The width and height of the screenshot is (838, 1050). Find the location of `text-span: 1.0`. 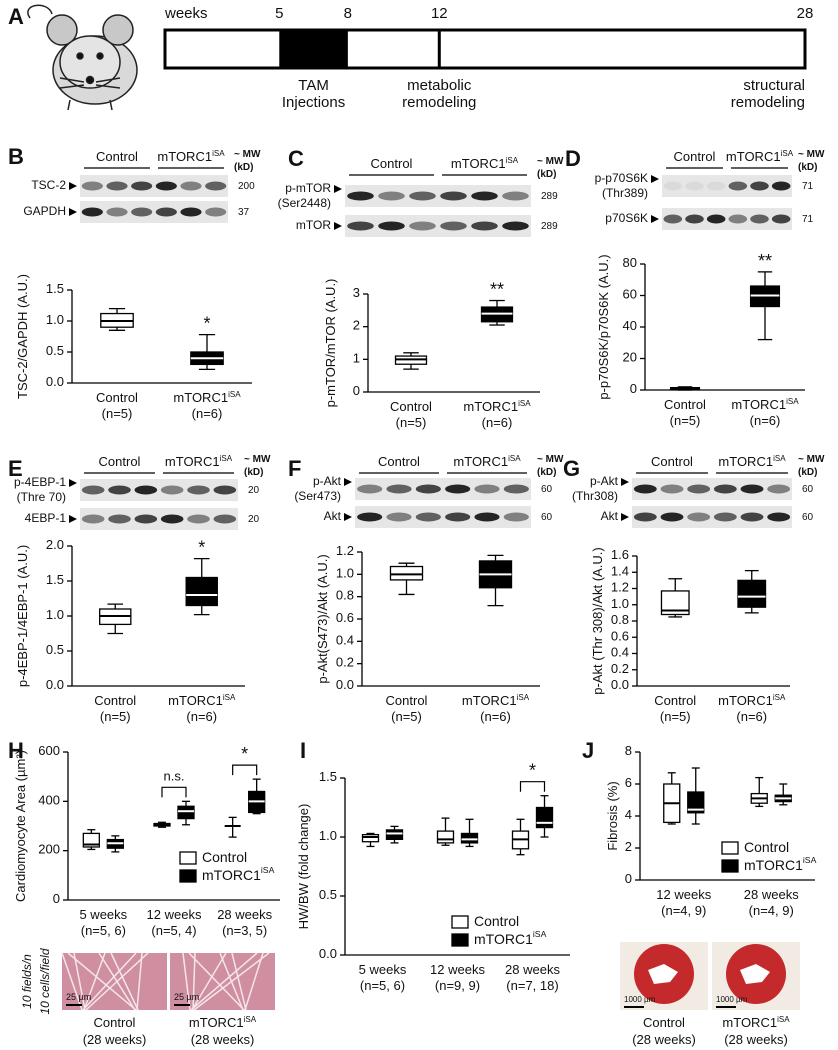

text-span: 1.0 is located at coordinates (55, 319).